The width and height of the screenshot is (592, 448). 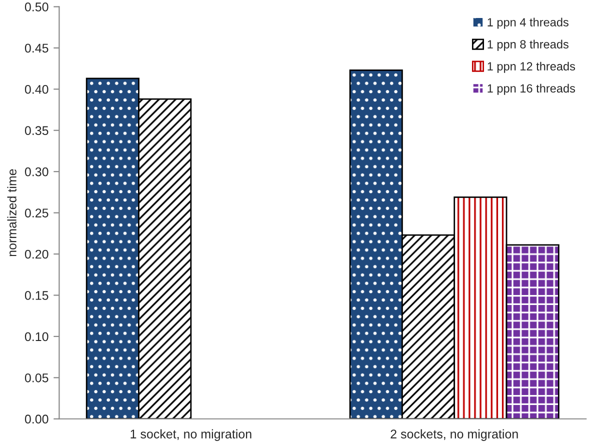 I want to click on y-tick-label: 0.45, so click(x=36, y=48).